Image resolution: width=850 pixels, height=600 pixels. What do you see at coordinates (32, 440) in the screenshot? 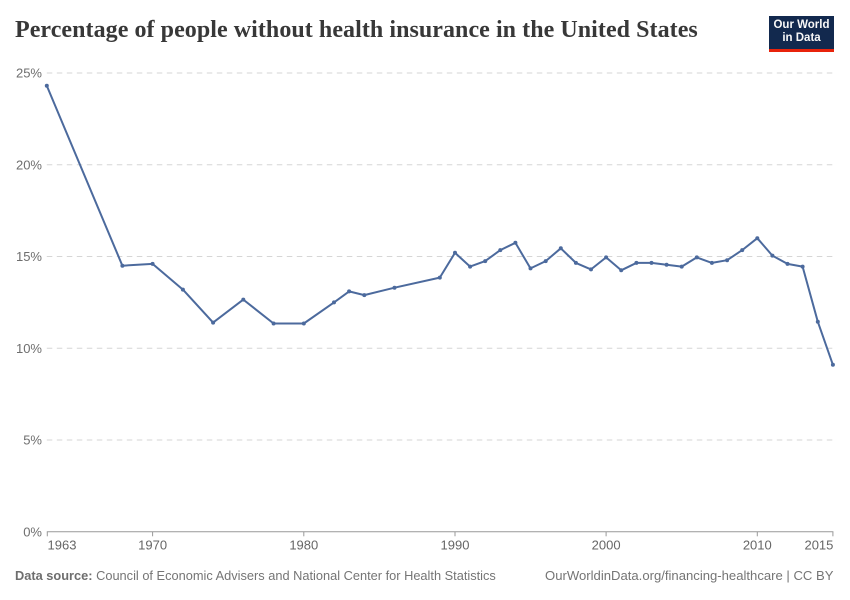
I see `svg-text: 5%` at bounding box center [32, 440].